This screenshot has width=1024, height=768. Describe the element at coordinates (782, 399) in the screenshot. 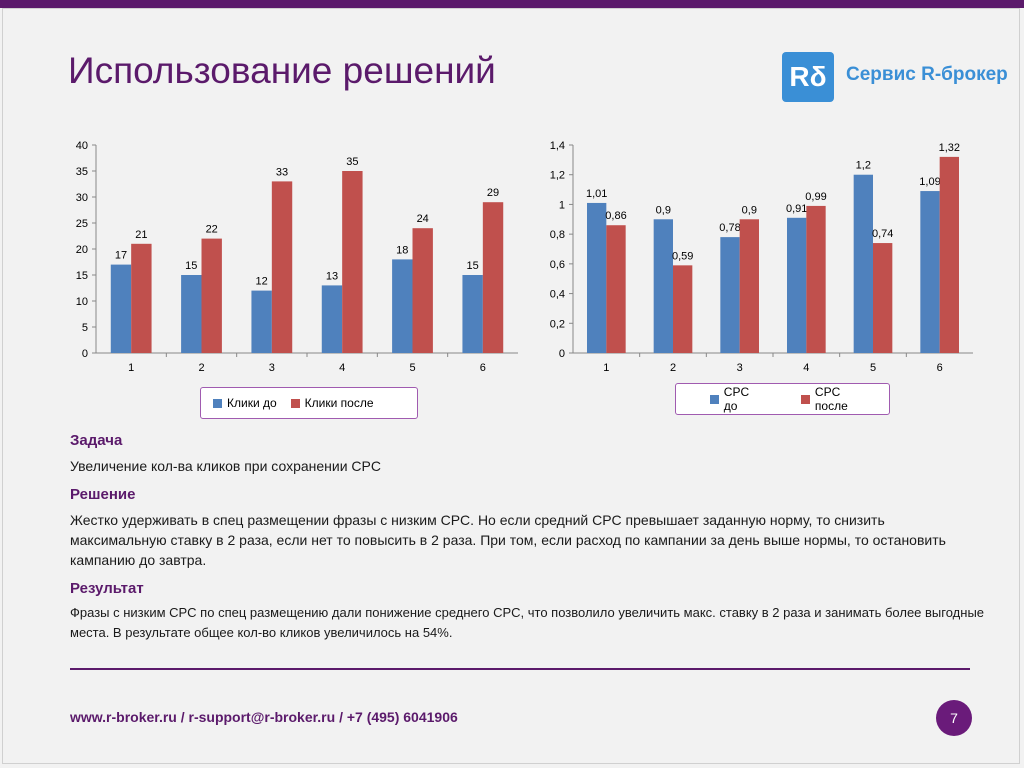

I see `cpc-legend: CPC до CPC после` at that location.